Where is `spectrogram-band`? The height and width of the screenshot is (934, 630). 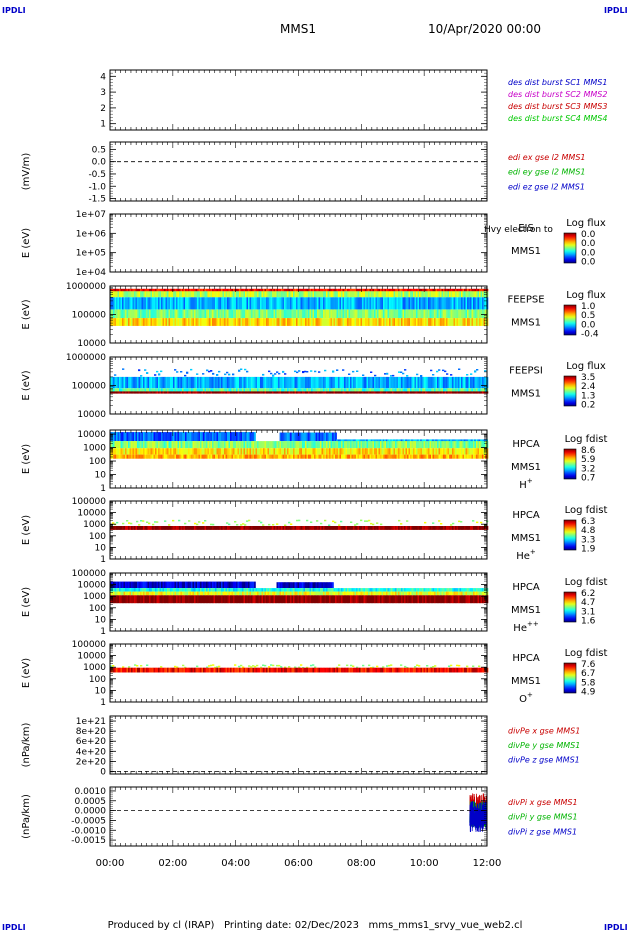 spectrogram-band is located at coordinates (299, 314).